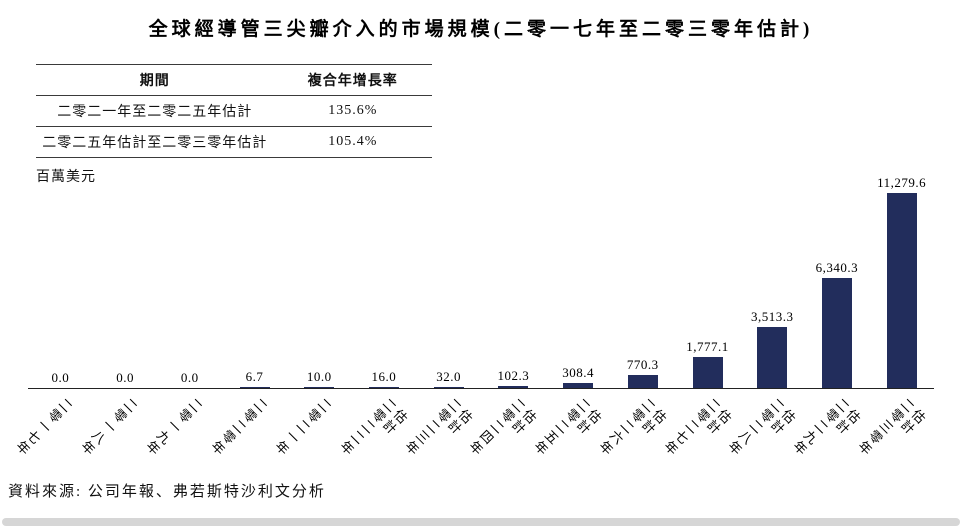 This screenshot has width=962, height=527. Describe the element at coordinates (43, 426) in the screenshot. I see `x-tick-label: 二零一七年` at that location.